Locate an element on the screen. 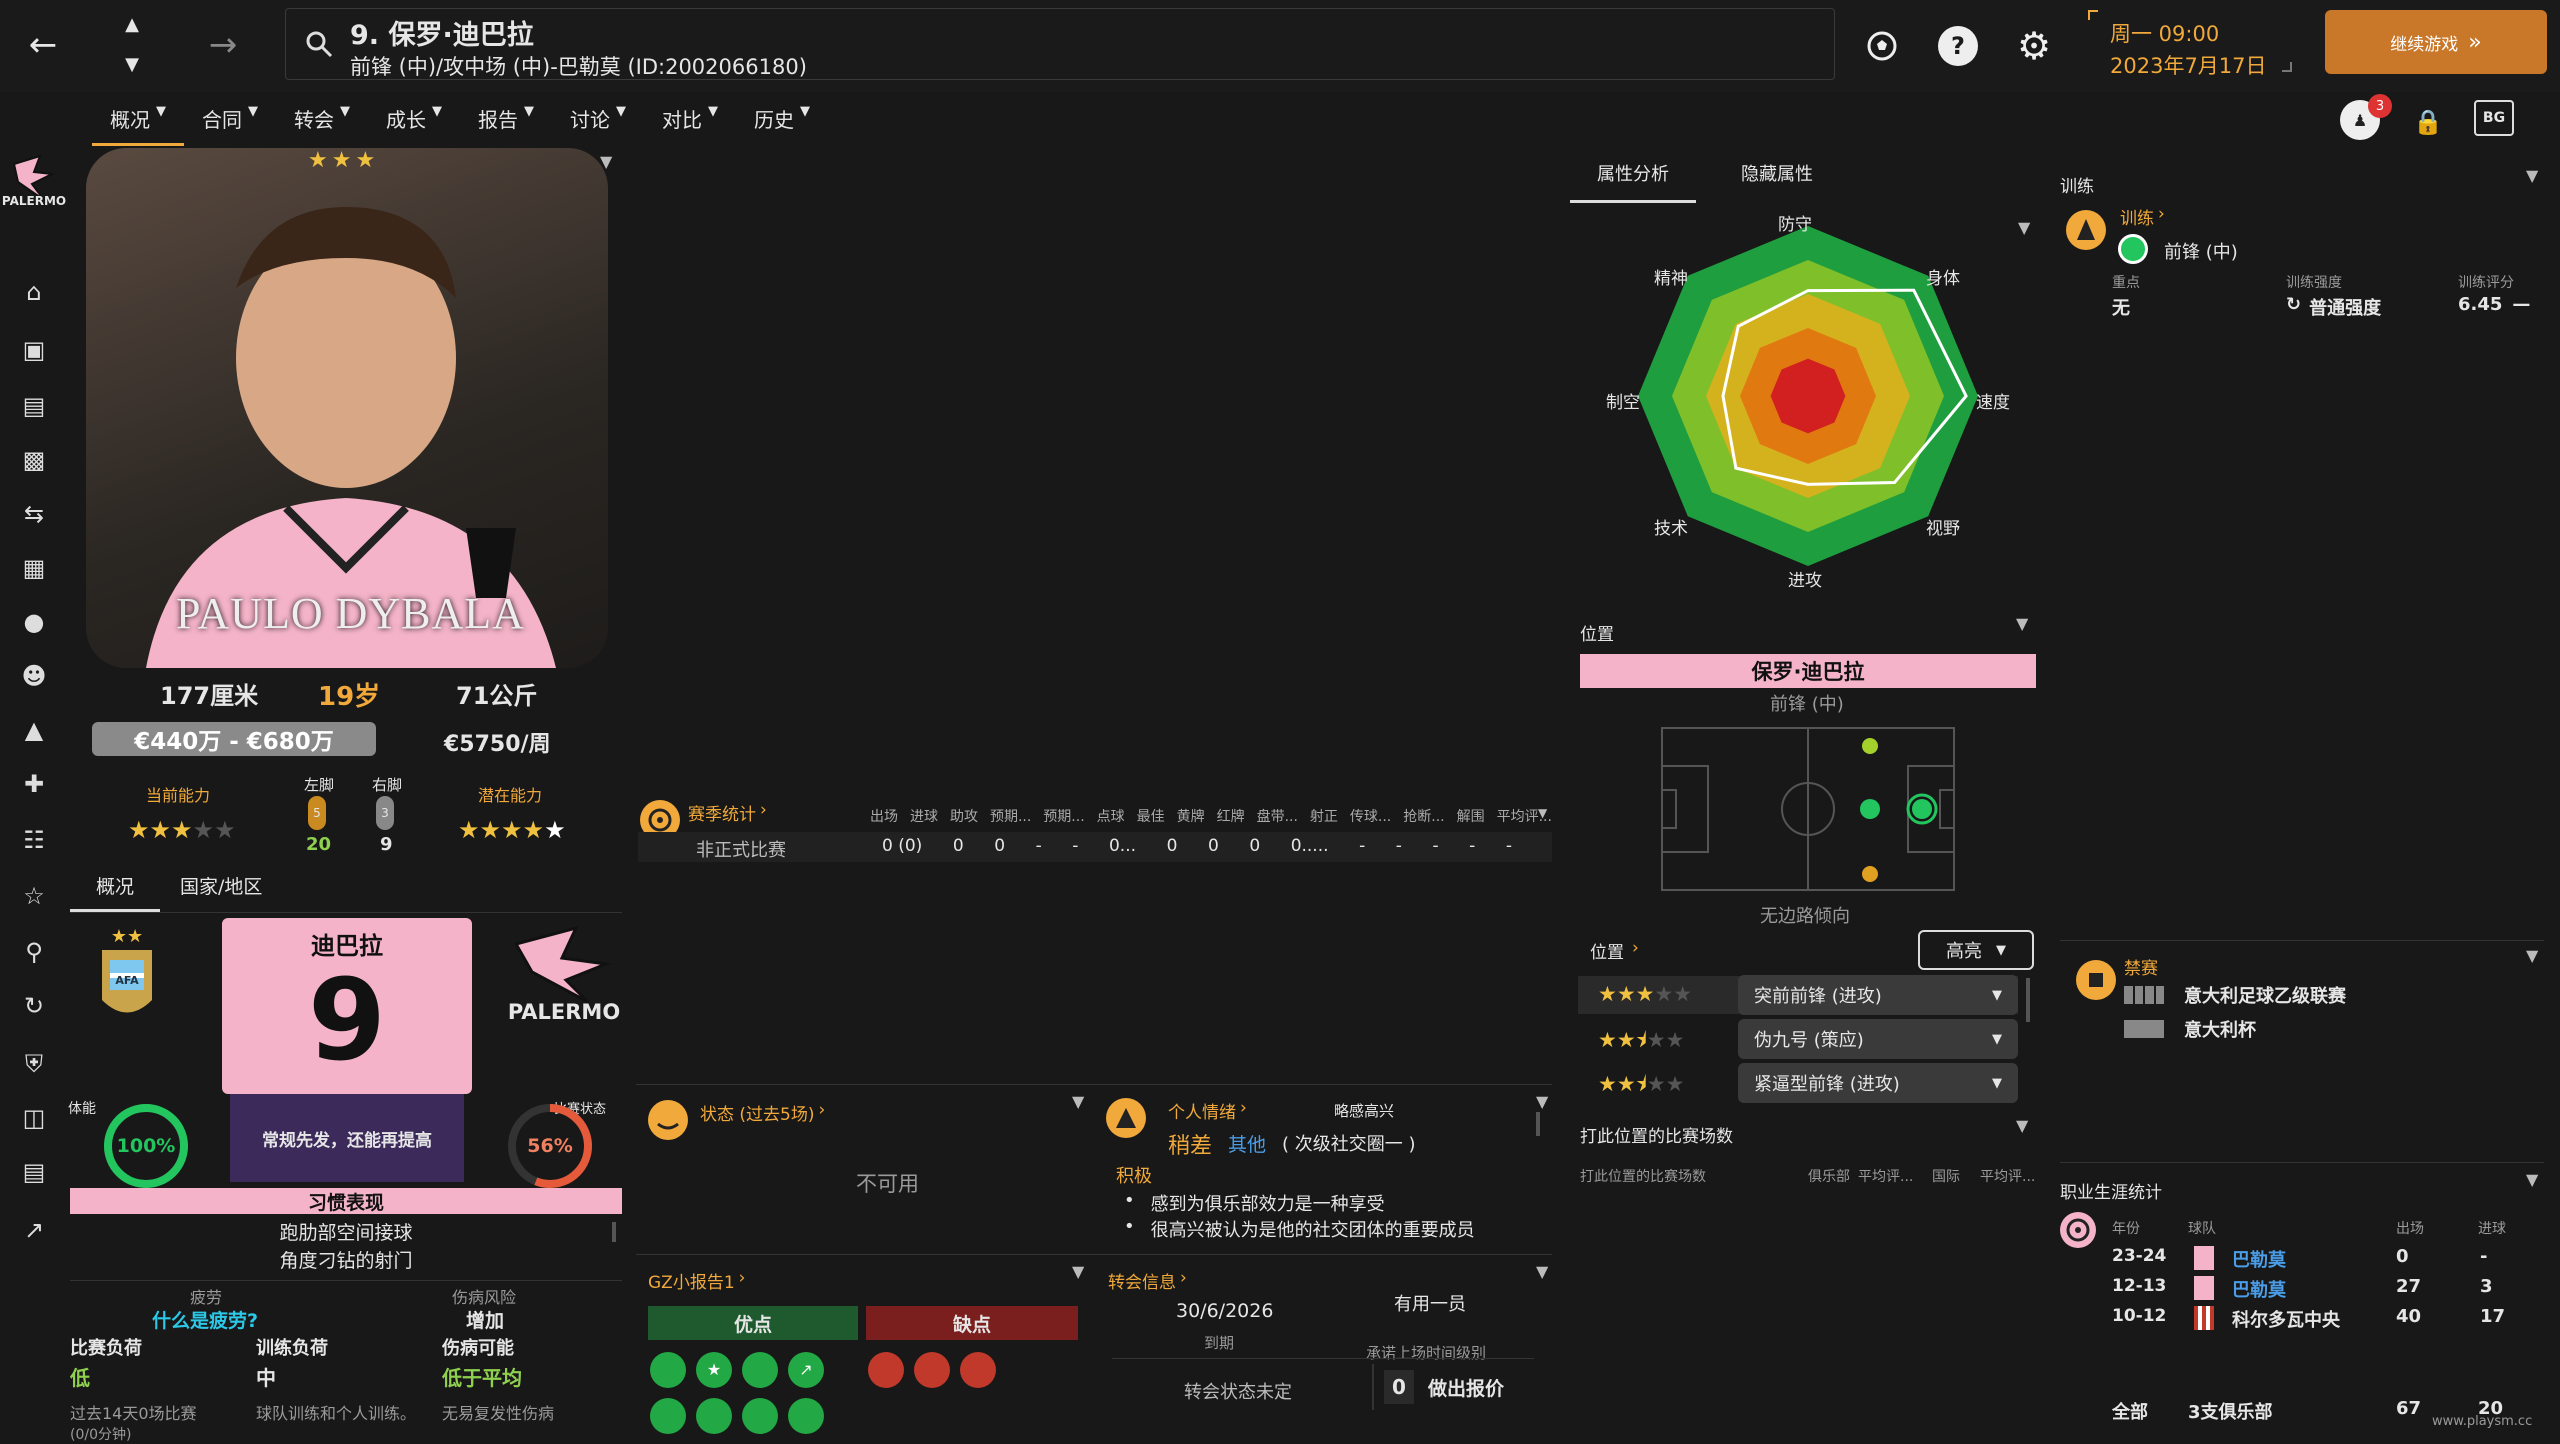 The width and height of the screenshot is (2560, 1444). national-team-crest: ★★ AFA is located at coordinates (127, 975).